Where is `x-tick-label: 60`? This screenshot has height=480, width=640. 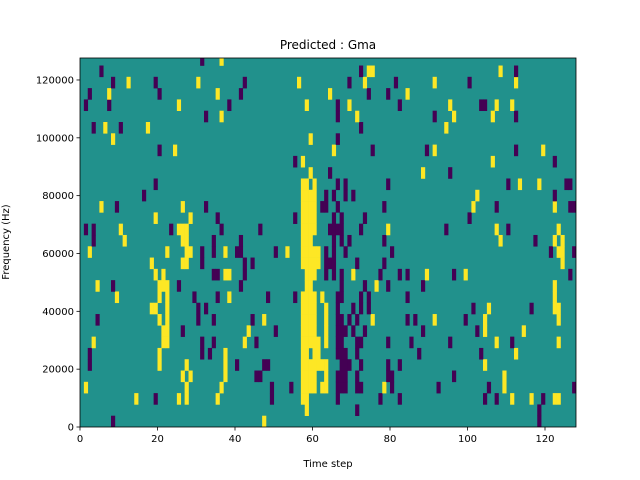 x-tick-label: 60 is located at coordinates (312, 439).